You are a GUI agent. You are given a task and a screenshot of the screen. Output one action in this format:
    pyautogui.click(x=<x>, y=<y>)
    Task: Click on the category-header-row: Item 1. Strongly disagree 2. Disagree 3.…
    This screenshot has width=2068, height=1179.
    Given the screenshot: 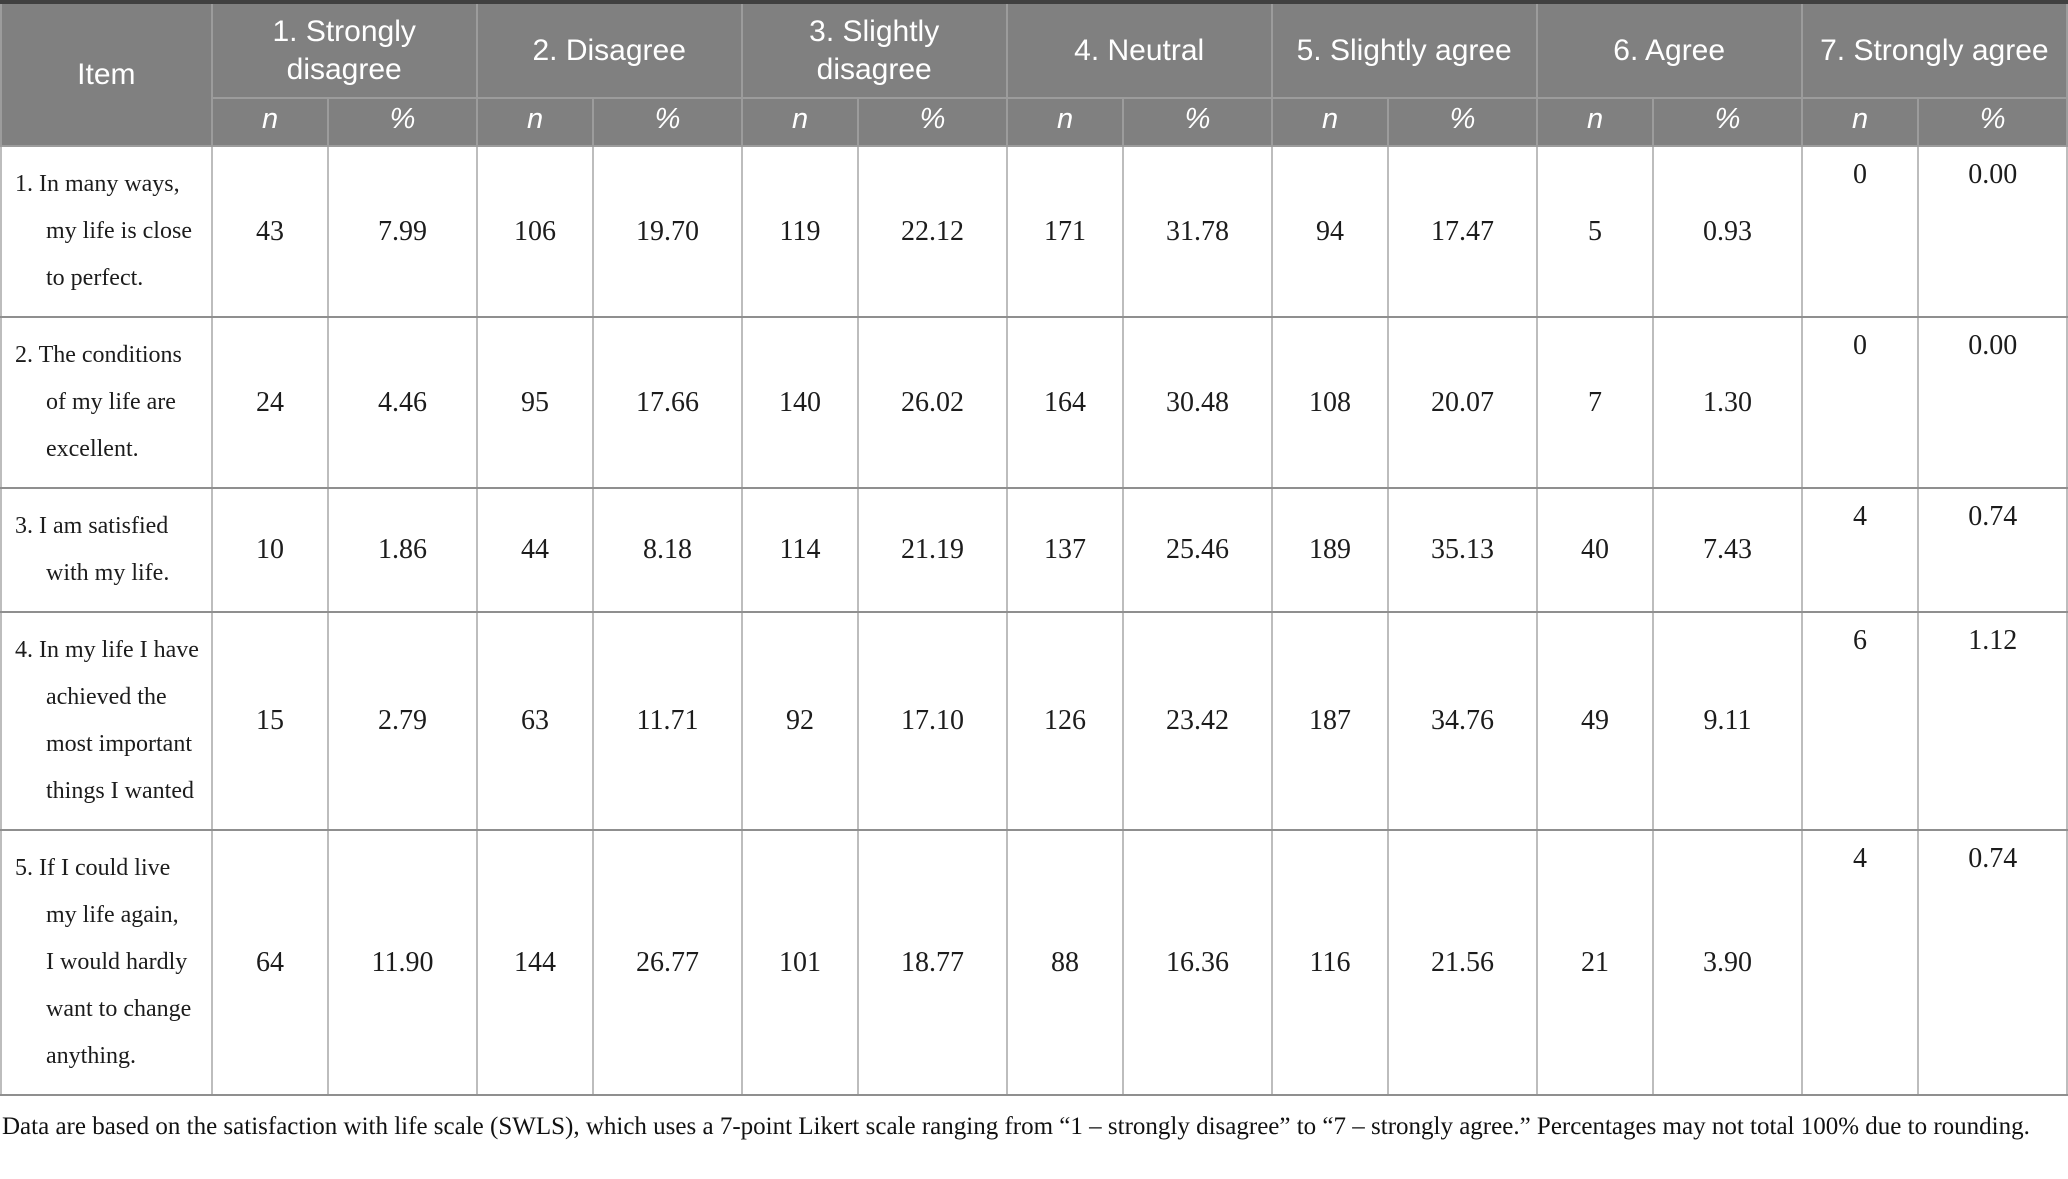 What is the action you would take?
    pyautogui.click(x=1034, y=74)
    